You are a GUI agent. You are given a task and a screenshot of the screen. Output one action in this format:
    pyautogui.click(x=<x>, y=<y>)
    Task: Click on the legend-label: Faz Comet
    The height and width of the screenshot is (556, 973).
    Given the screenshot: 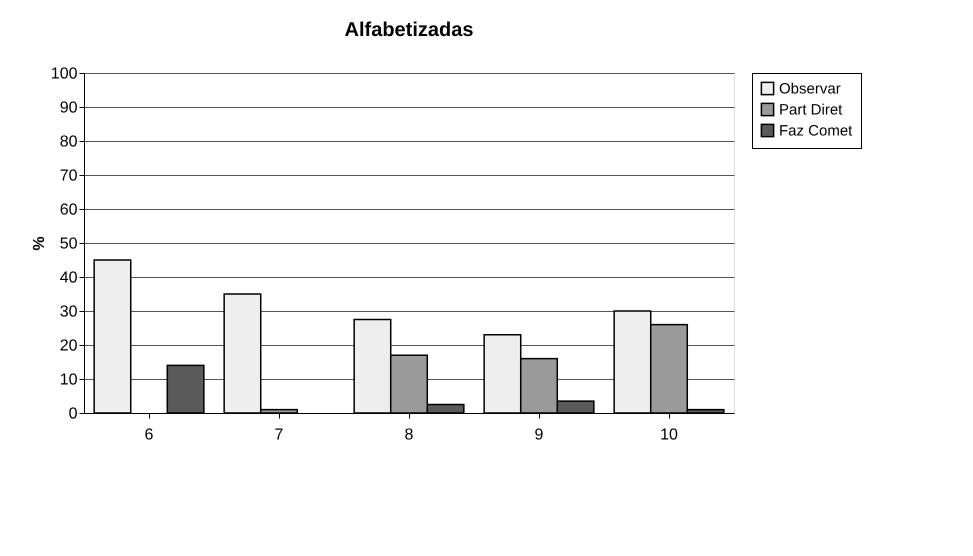 What is the action you would take?
    pyautogui.click(x=816, y=131)
    